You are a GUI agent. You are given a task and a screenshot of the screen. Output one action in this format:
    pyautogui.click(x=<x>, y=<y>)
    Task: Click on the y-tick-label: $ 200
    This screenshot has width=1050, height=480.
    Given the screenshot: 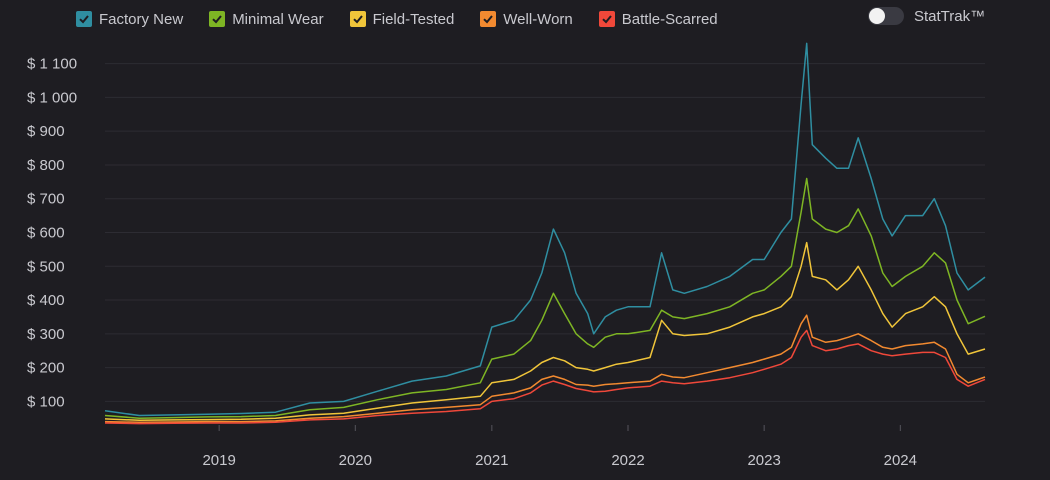 What is the action you would take?
    pyautogui.click(x=46, y=368)
    